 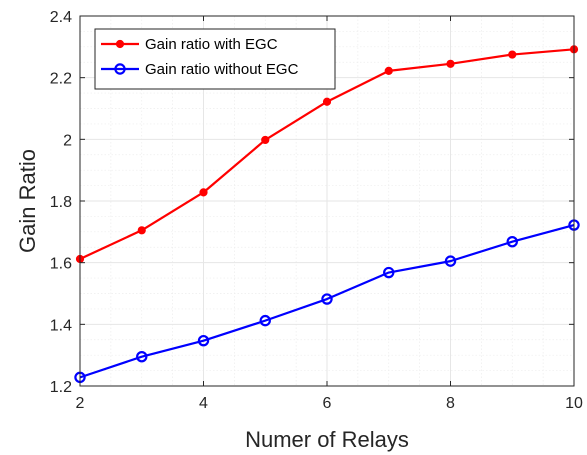 What do you see at coordinates (327, 439) in the screenshot?
I see `x-axis-label: Numer of Relays` at bounding box center [327, 439].